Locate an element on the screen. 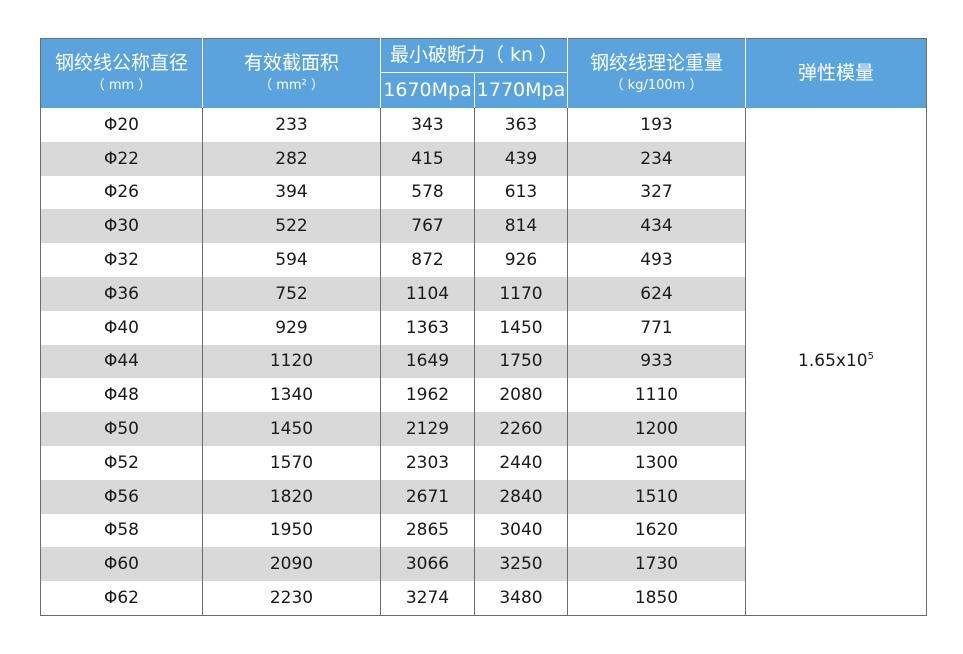 Image resolution: width=963 pixels, height=654 pixels. table-row: Φ56 1820 2671 2840 1510 is located at coordinates (483, 496).